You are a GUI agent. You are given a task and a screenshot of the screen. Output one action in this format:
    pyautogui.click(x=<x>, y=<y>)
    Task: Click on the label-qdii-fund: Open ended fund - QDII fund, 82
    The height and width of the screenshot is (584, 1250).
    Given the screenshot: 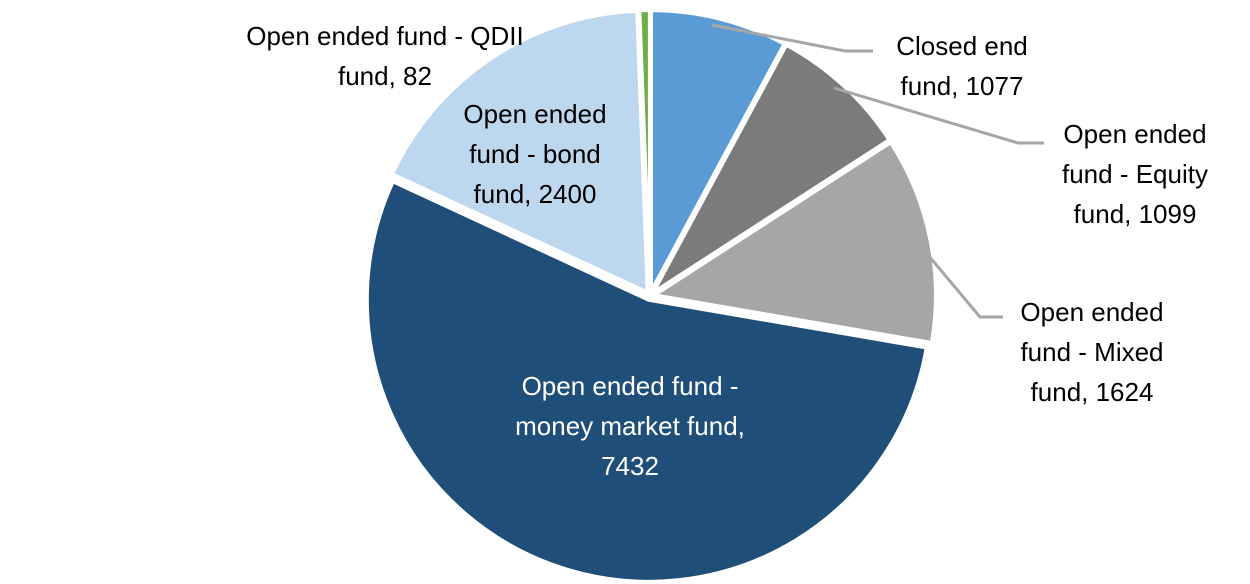 What is the action you would take?
    pyautogui.click(x=385, y=56)
    